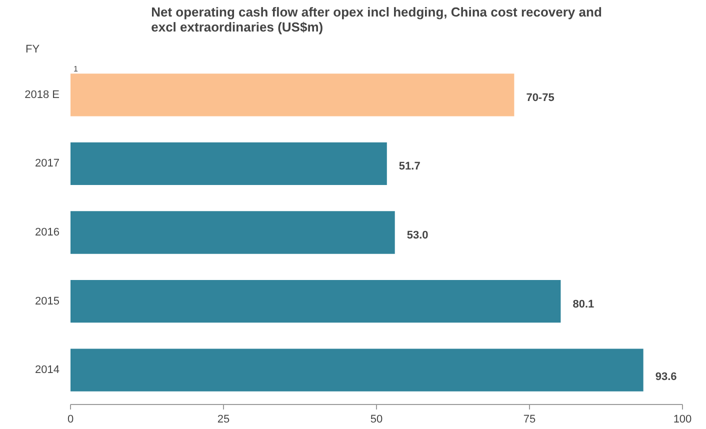 Image resolution: width=706 pixels, height=429 pixels. What do you see at coordinates (33, 50) in the screenshot?
I see `y-axis-title: FY` at bounding box center [33, 50].